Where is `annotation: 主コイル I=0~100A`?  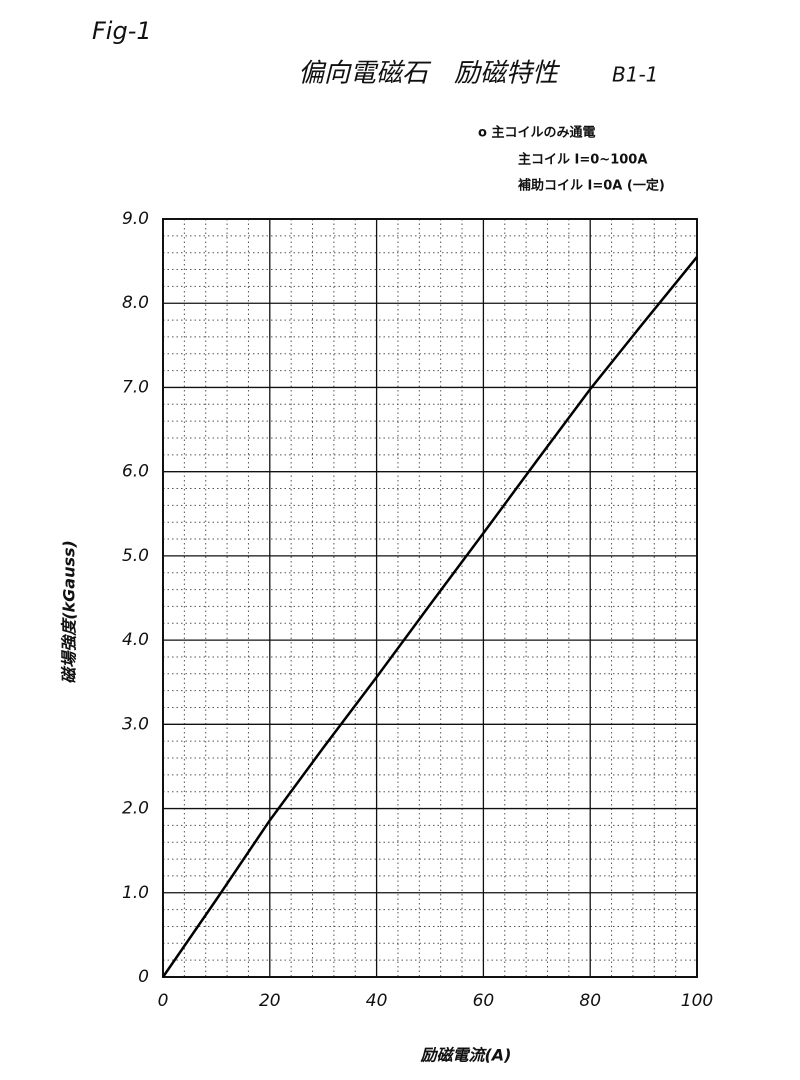 annotation: 主コイル I=0~100A is located at coordinates (582, 160).